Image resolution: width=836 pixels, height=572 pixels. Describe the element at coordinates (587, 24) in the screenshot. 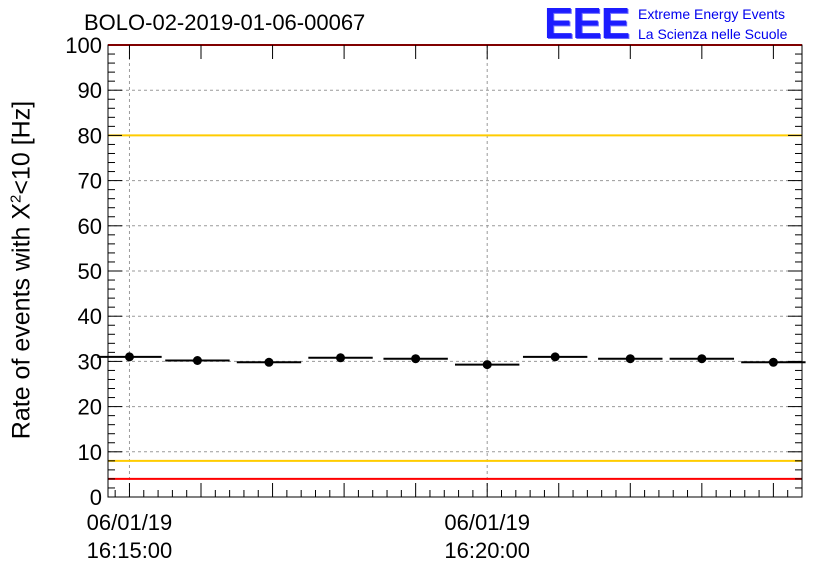

I see `eee-logo-mark: EEE` at that location.